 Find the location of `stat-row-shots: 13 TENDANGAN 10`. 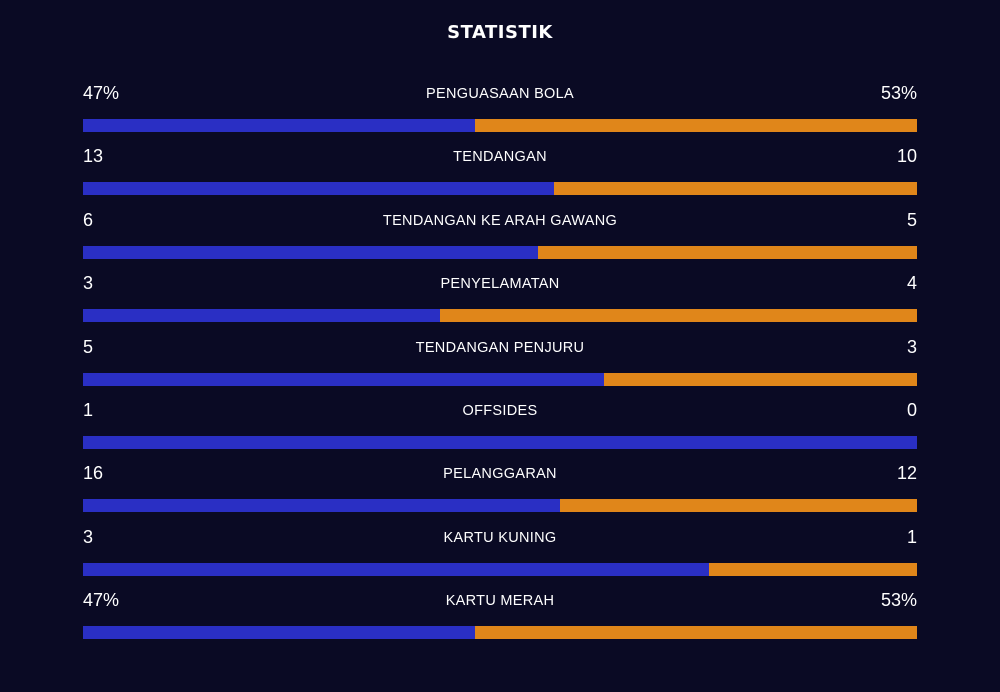

stat-row-shots: 13 TENDANGAN 10 is located at coordinates (500, 174).